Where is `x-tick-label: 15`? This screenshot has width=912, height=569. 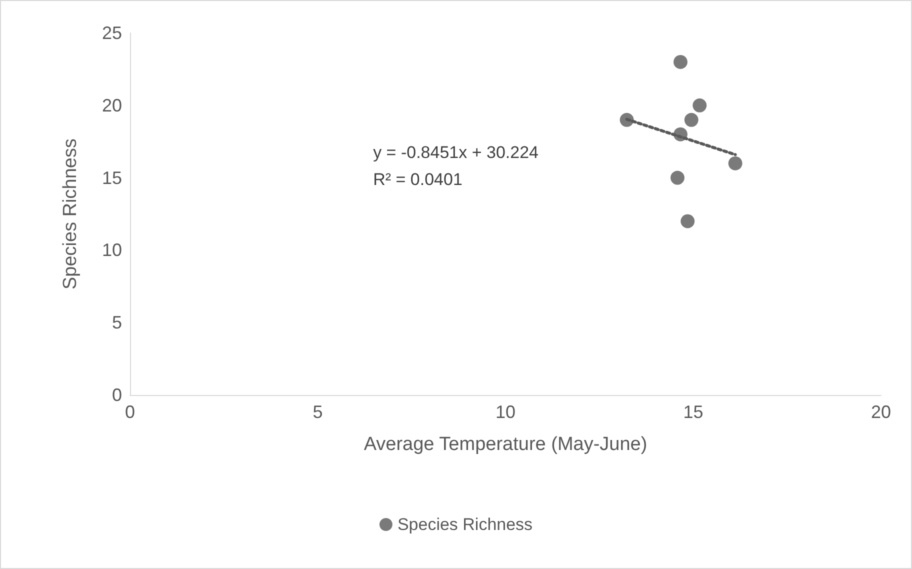 x-tick-label: 15 is located at coordinates (693, 412).